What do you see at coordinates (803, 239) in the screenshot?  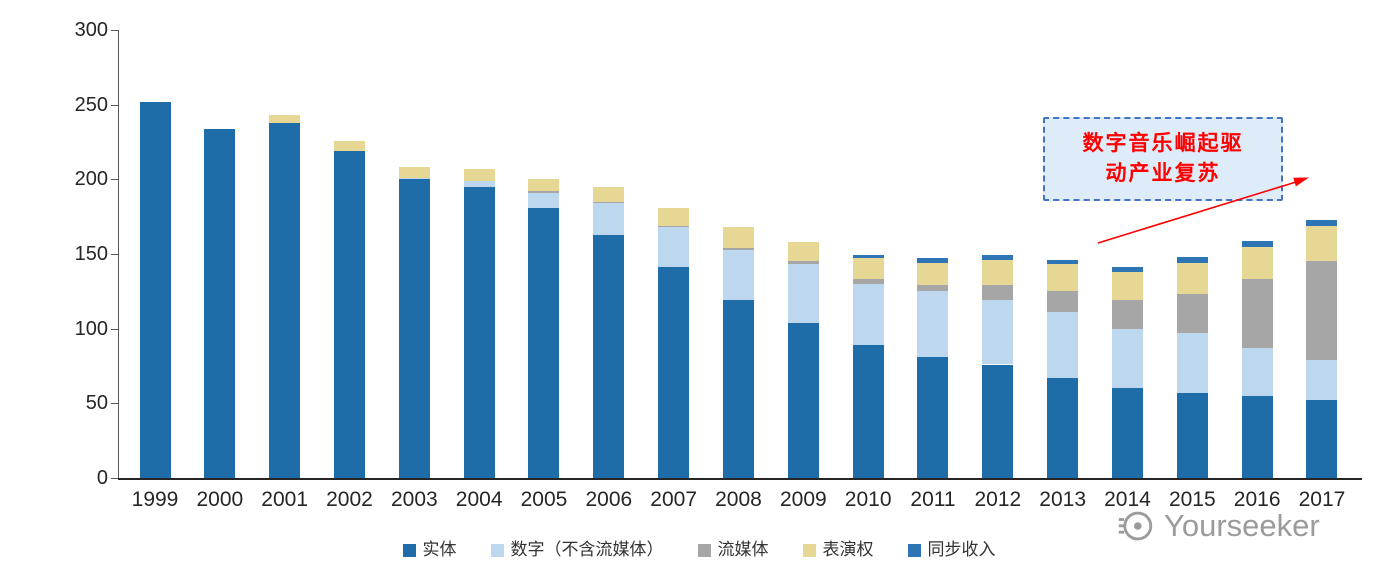 I see `bar-2009` at bounding box center [803, 239].